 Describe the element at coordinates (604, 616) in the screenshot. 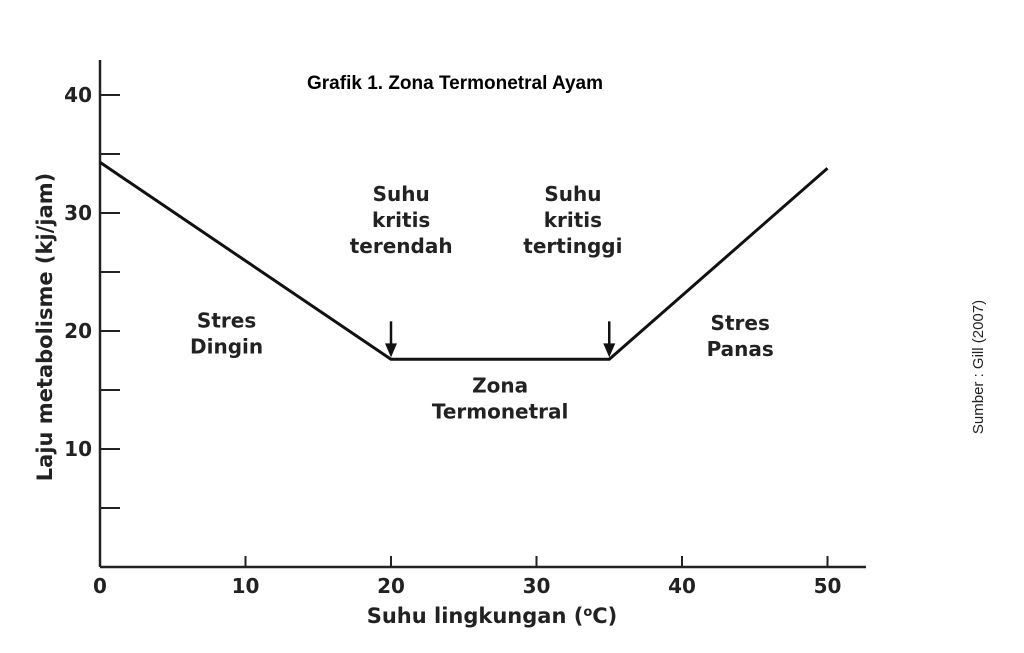

I see `x-axis-label-unit: C)` at that location.